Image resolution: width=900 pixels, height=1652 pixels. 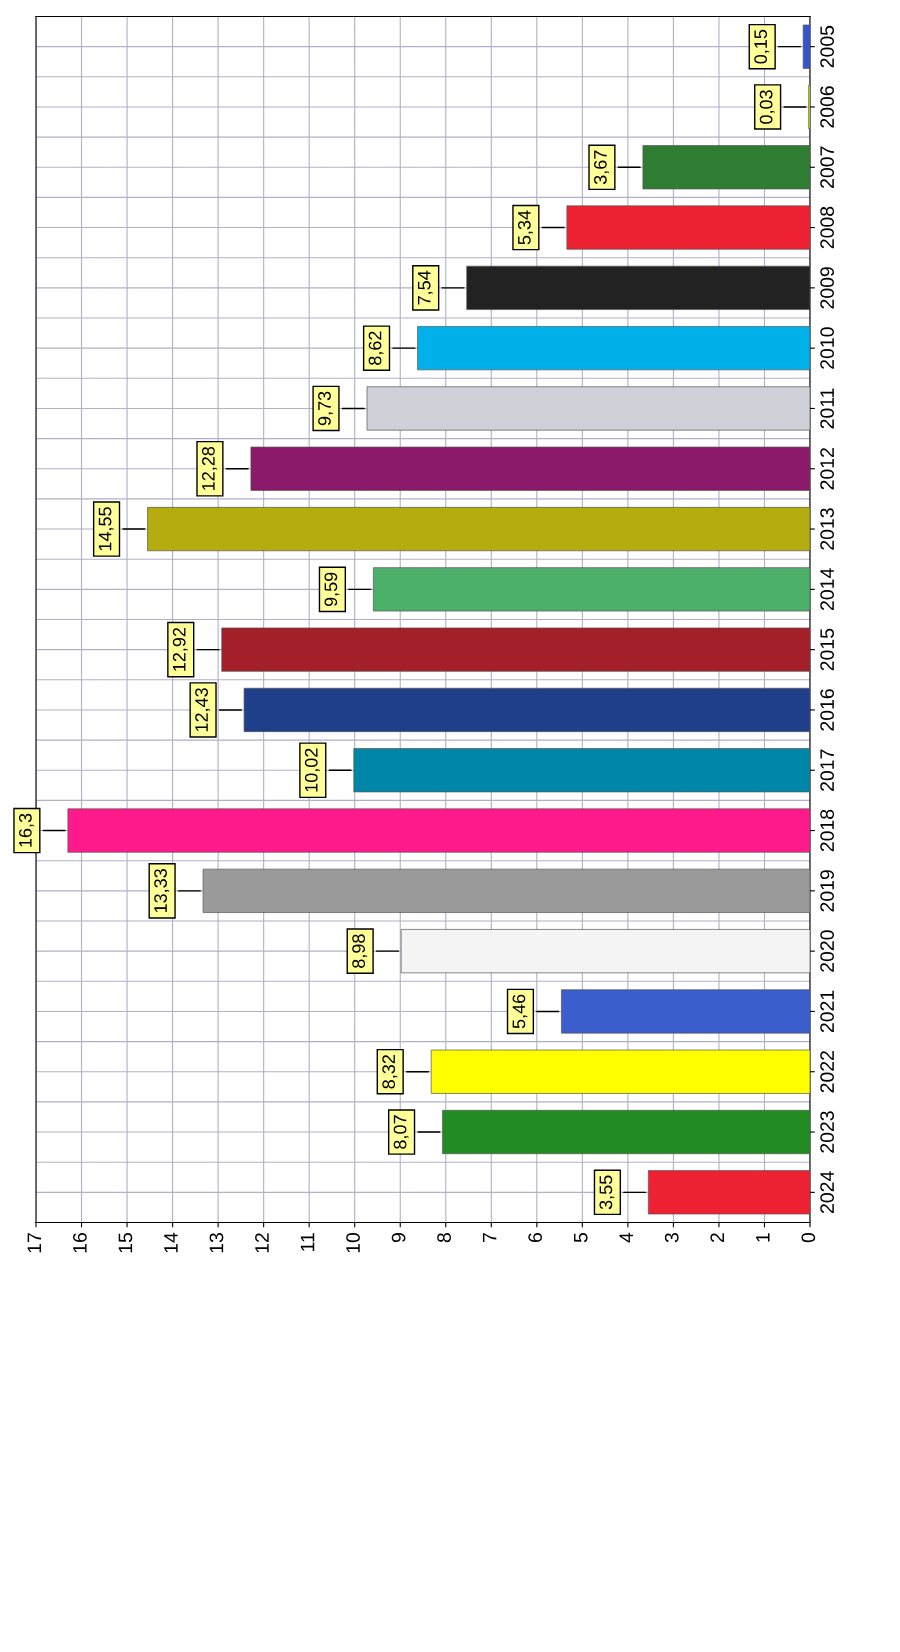 What do you see at coordinates (827, 107) in the screenshot?
I see `y-tick-label: 2006` at bounding box center [827, 107].